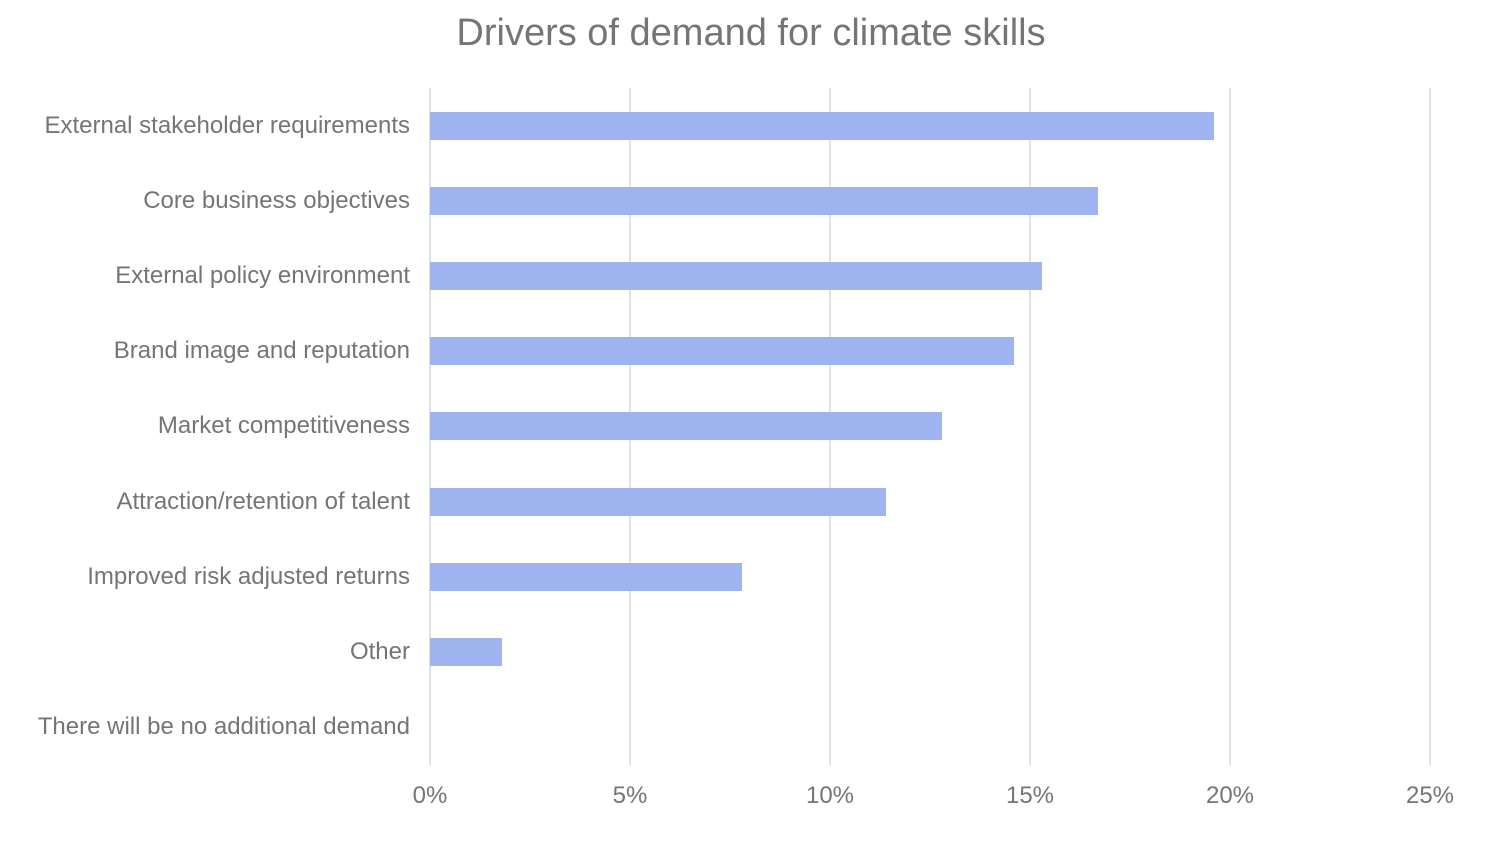 The image size is (1502, 844). I want to click on category-label: Other, so click(379, 652).